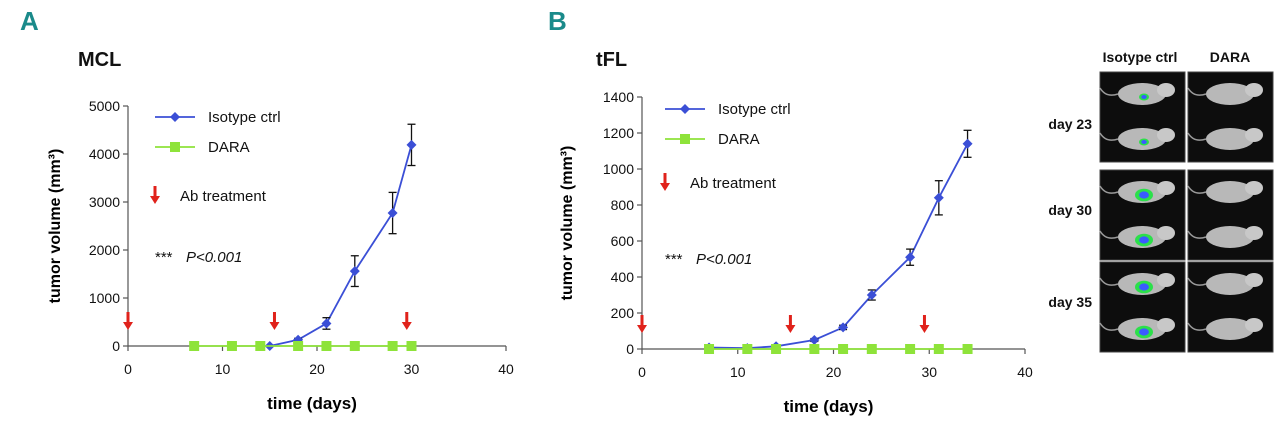  I want to click on chart-title-b: tFL, so click(611, 60).